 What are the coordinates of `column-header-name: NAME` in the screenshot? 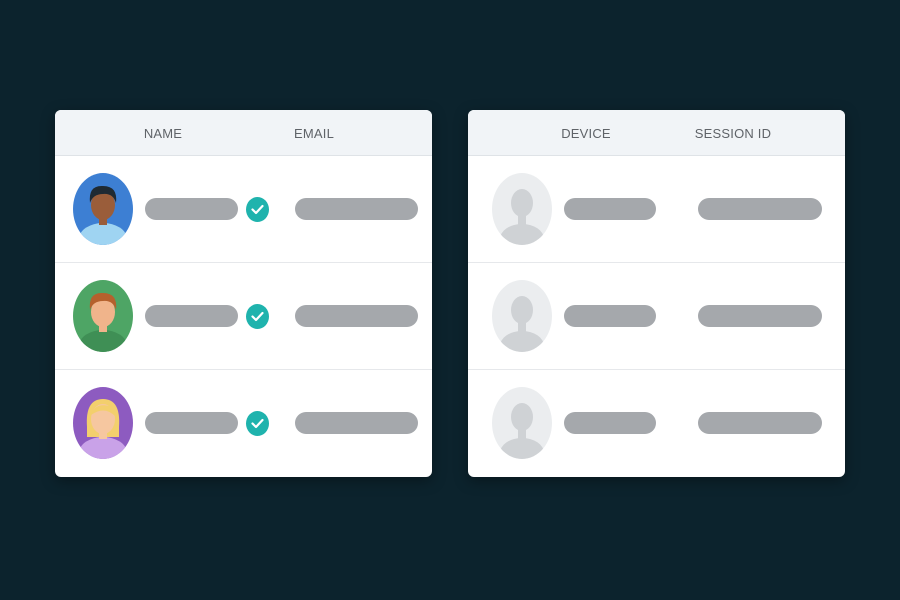 It's located at (163, 133).